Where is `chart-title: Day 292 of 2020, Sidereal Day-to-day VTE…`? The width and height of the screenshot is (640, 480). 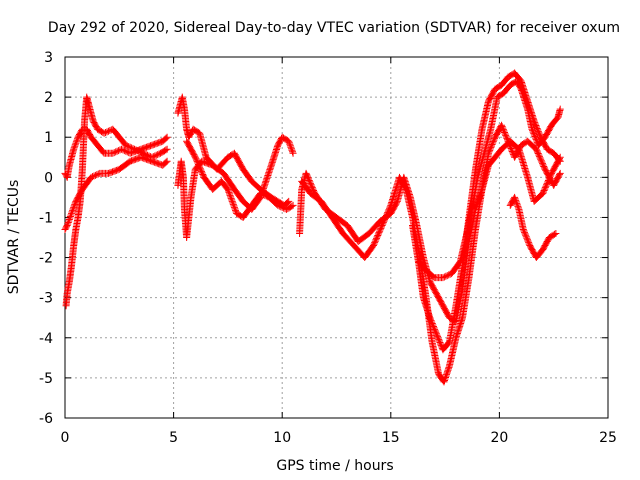
chart-title: Day 292 of 2020, Sidereal Day-to-day VTE… is located at coordinates (334, 28).